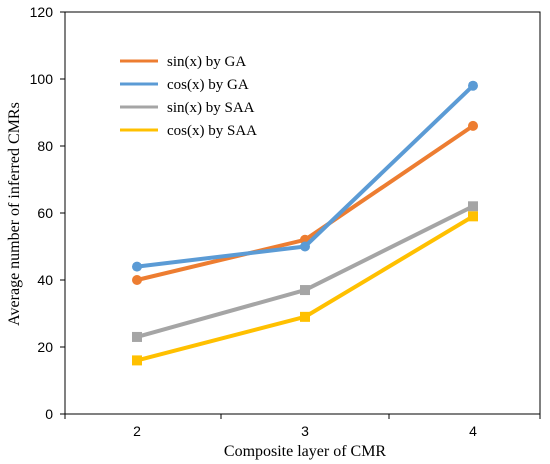 This screenshot has width=550, height=464. I want to click on legend-label: cos(x) by GA, so click(208, 85).